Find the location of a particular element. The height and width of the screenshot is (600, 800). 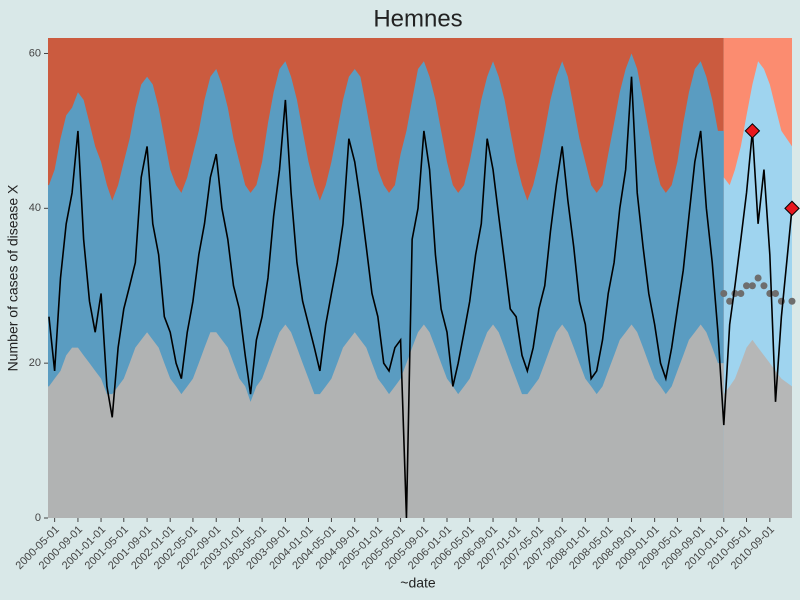

y-tick-label: 60 is located at coordinates (35, 53).